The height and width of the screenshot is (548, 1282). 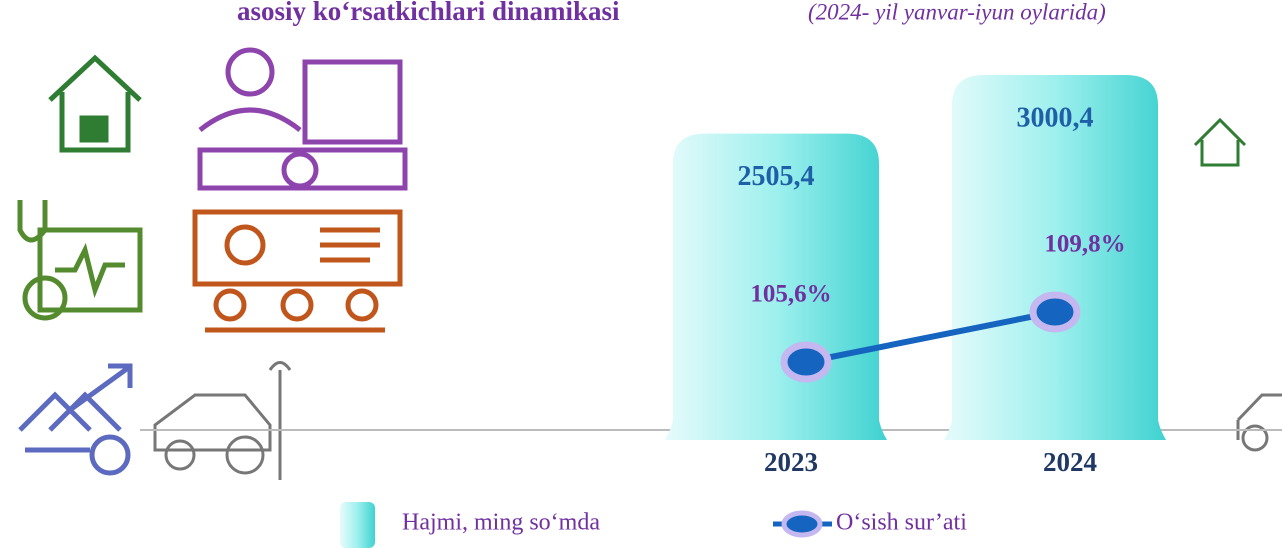 I want to click on bar-value-label: 3000,4, so click(x=1055, y=117).